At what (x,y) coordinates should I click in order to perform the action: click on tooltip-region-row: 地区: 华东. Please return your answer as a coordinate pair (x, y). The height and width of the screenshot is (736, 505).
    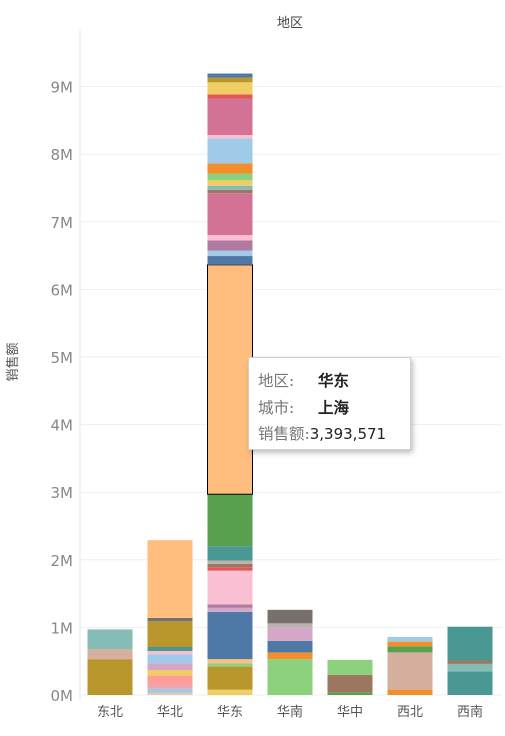
    Looking at the image, I should click on (334, 380).